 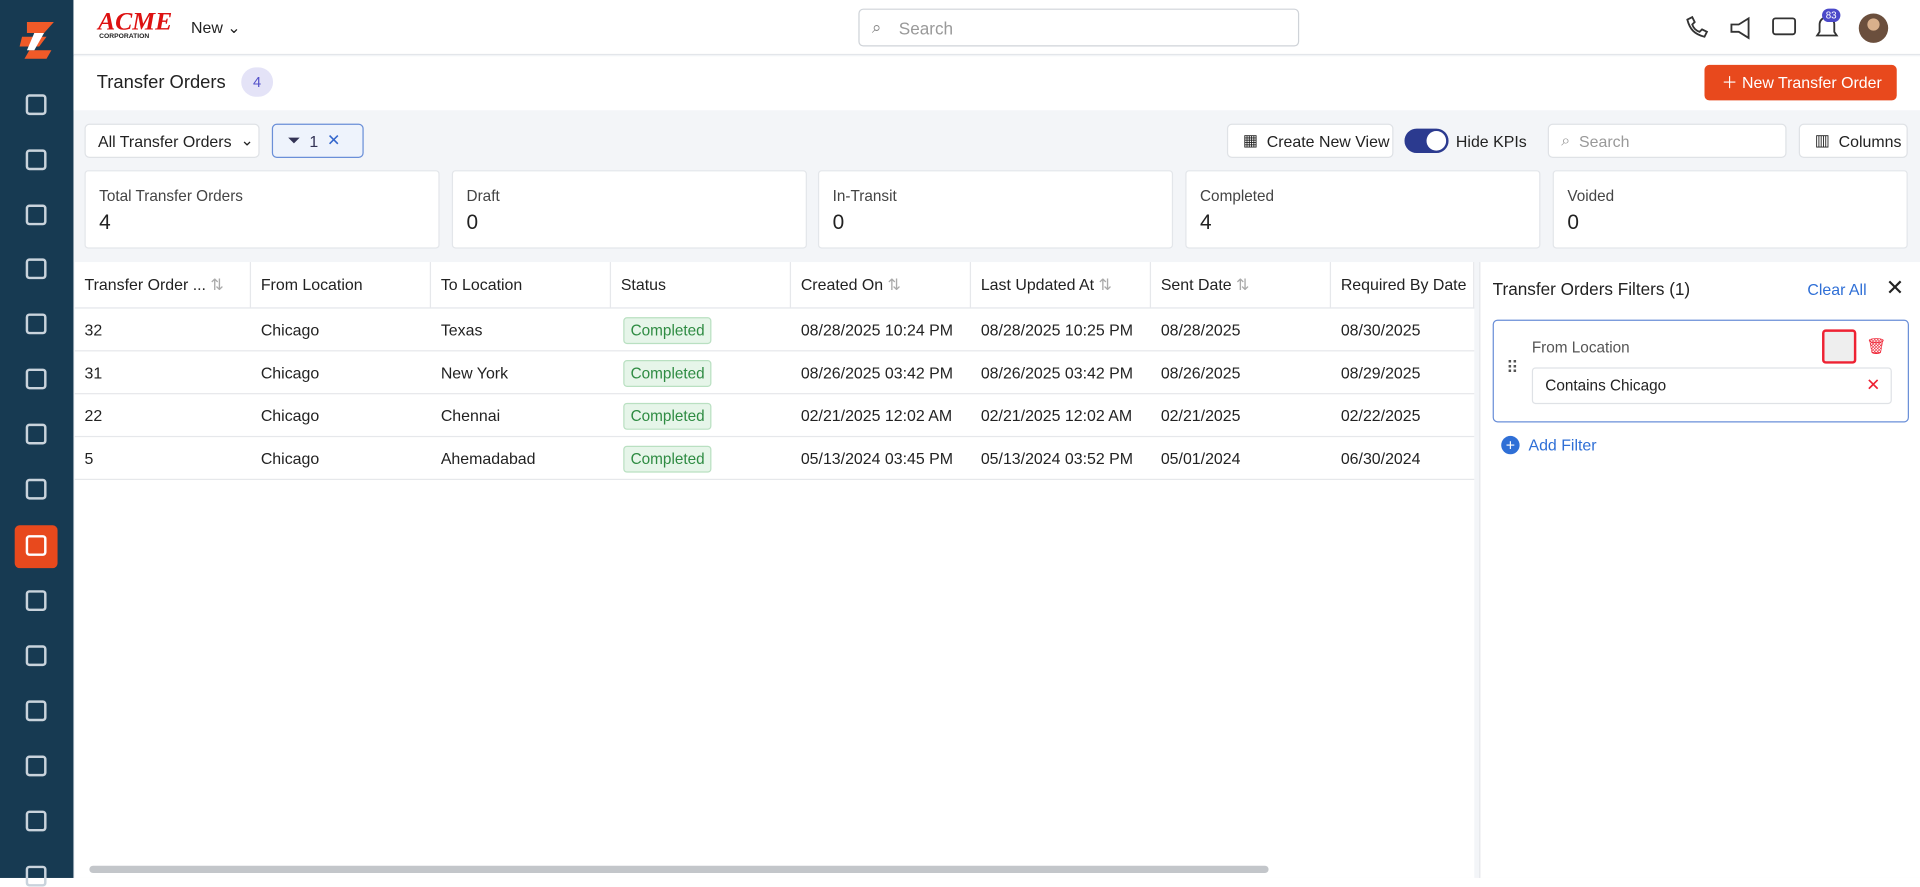 What do you see at coordinates (470, 415) in the screenshot?
I see `table-cell: Chennai` at bounding box center [470, 415].